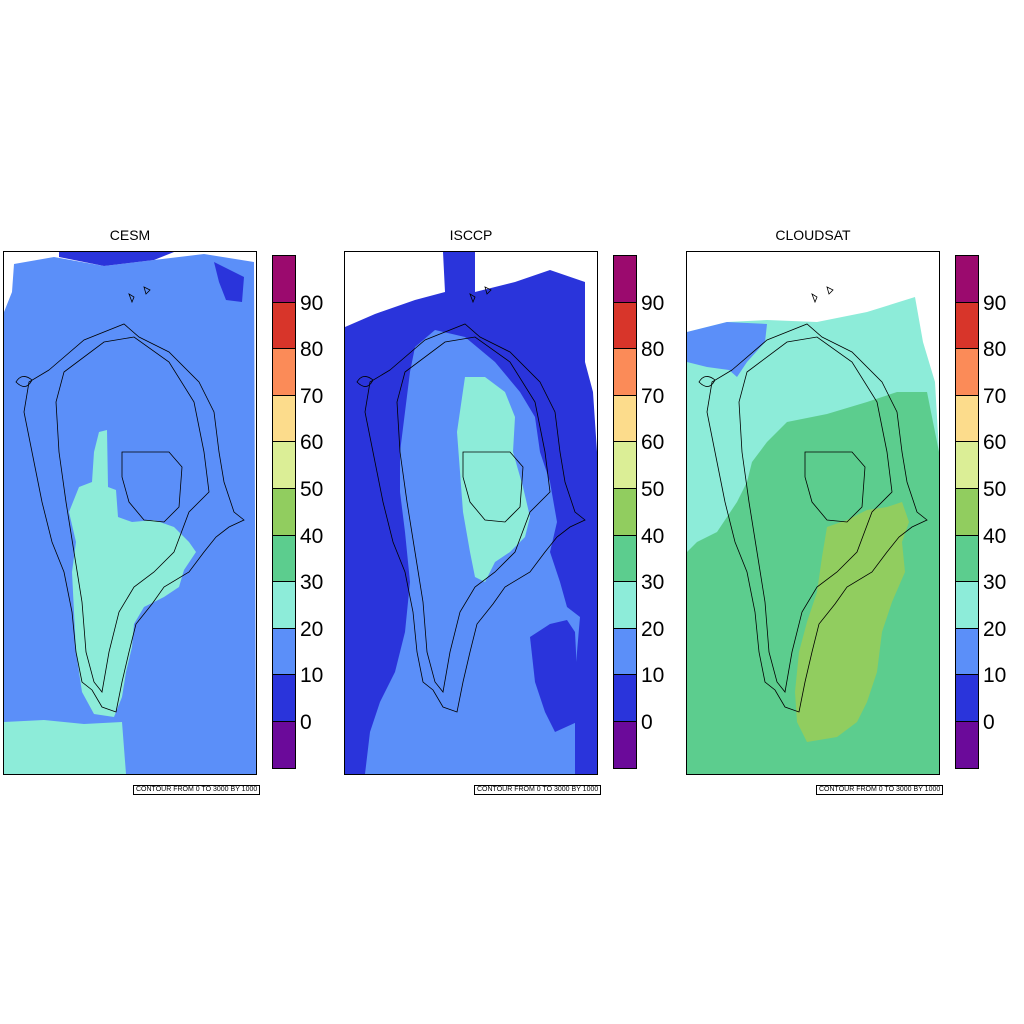  I want to click on cloudsat-field-lightgreen, so click(852, 622).